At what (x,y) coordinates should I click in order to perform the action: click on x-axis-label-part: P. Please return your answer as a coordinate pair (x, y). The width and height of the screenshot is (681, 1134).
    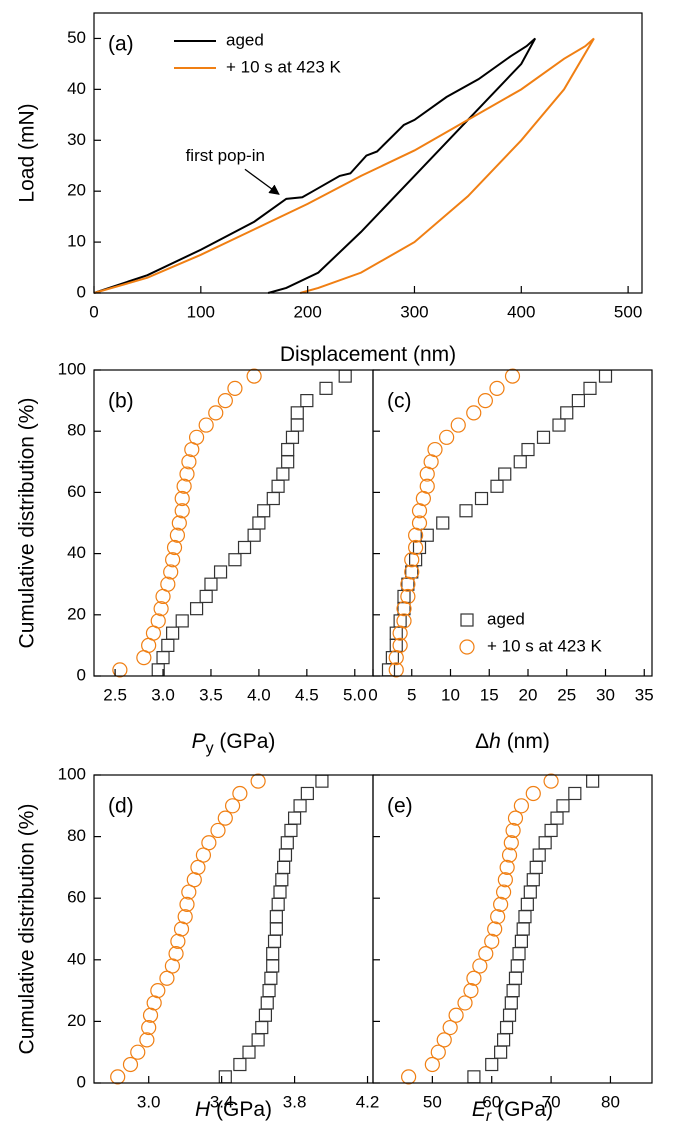
    Looking at the image, I should click on (199, 741).